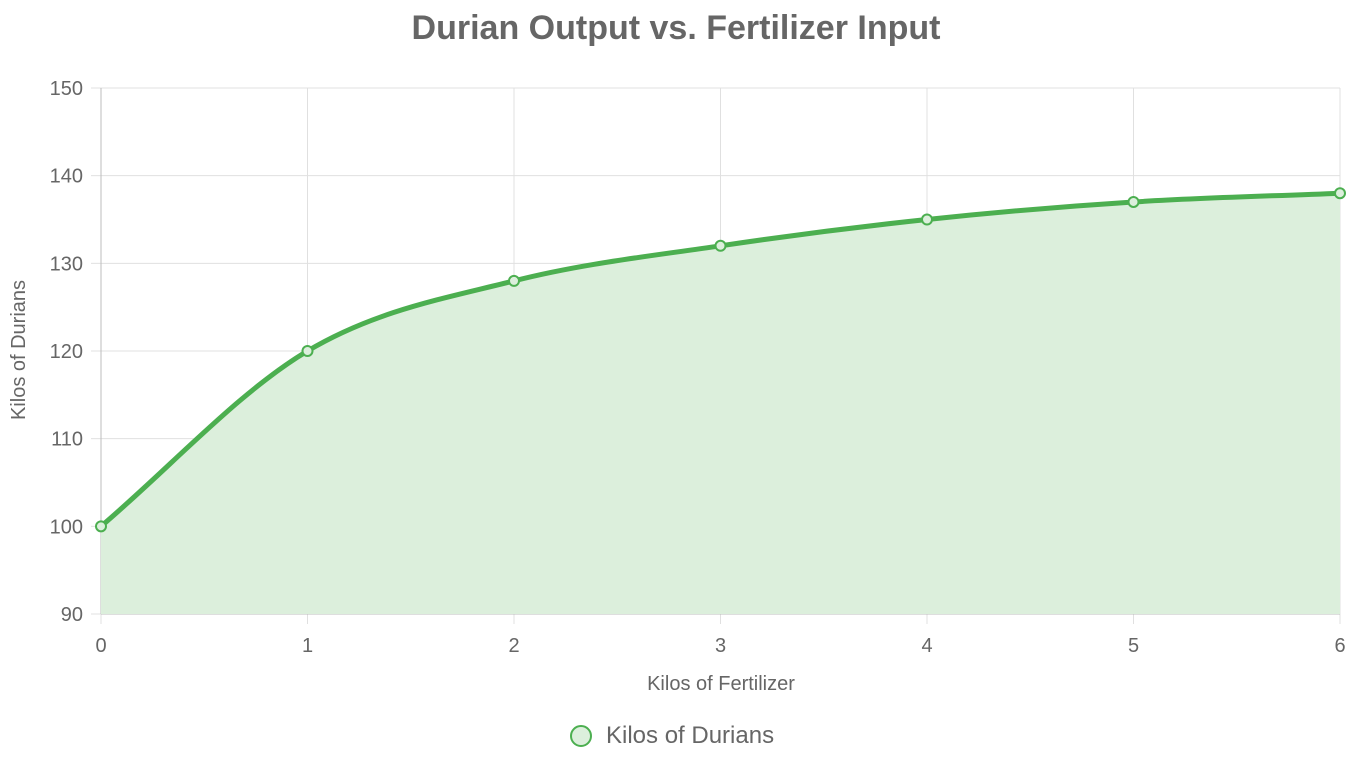  Describe the element at coordinates (19, 350) in the screenshot. I see `y-axis-title: Kilos of Durians` at that location.